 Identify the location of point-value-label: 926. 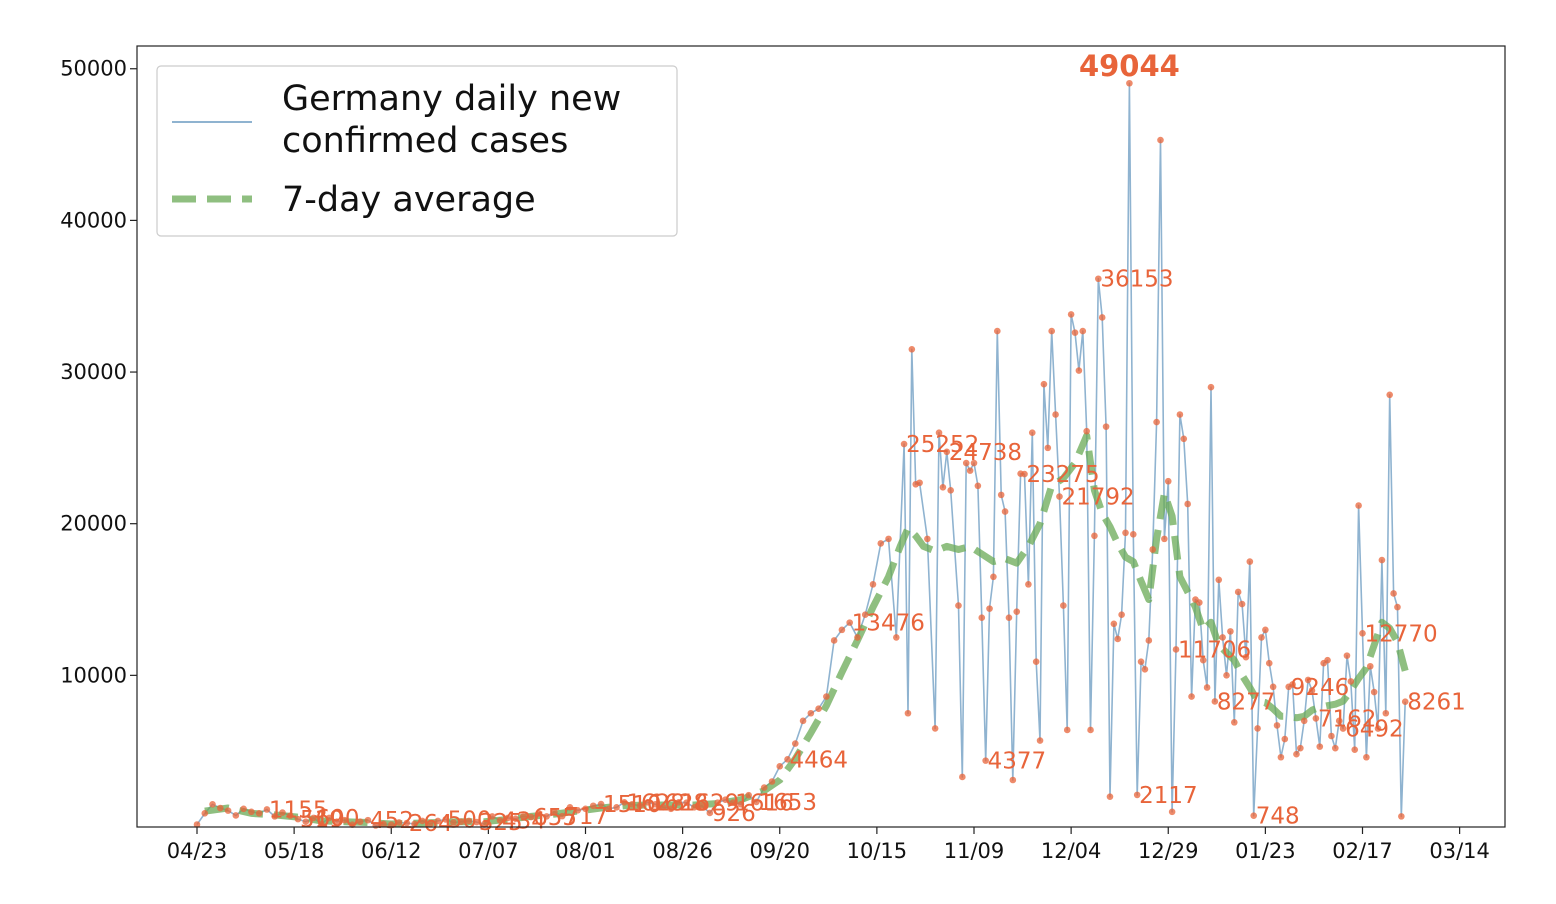
(734, 814).